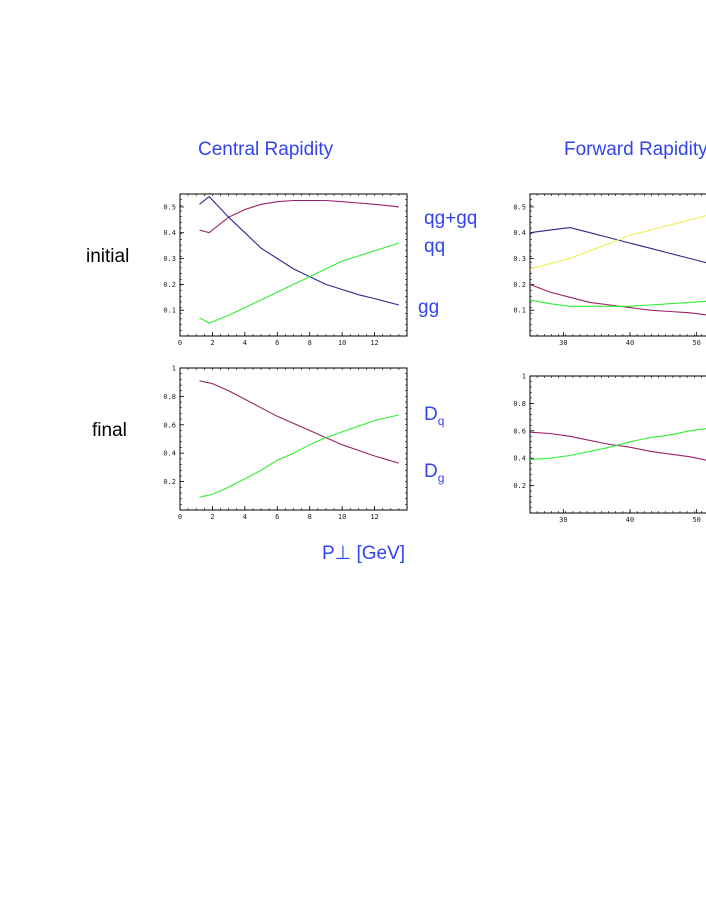  I want to click on chart-central-final: 0 2 4 6 8 10 12 0.2 0.4 0.6 0.8 1, so click(285, 443).